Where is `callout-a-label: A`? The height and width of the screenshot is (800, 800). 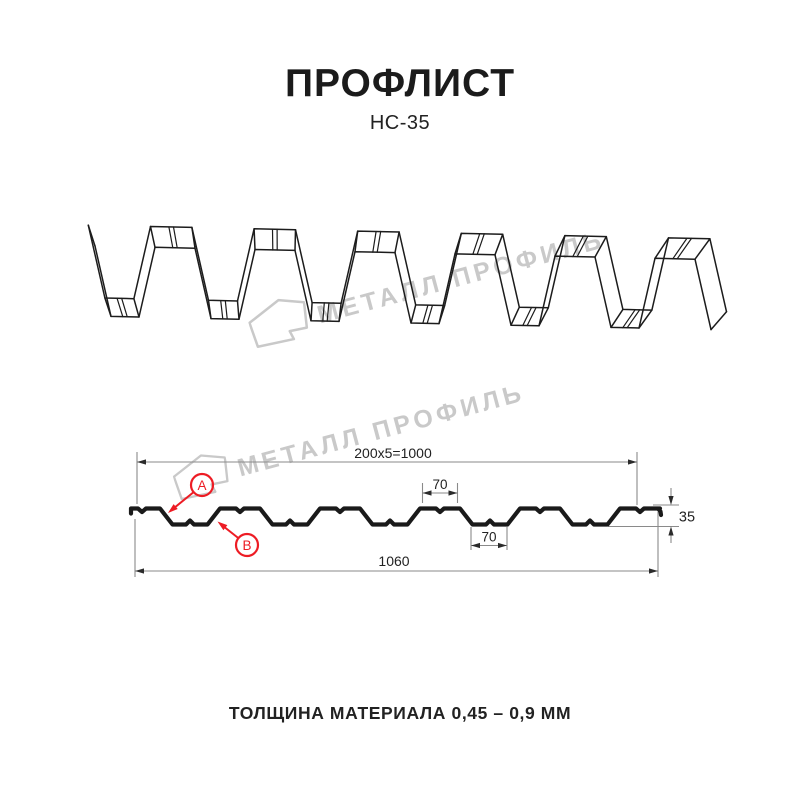 callout-a-label: A is located at coordinates (201, 485).